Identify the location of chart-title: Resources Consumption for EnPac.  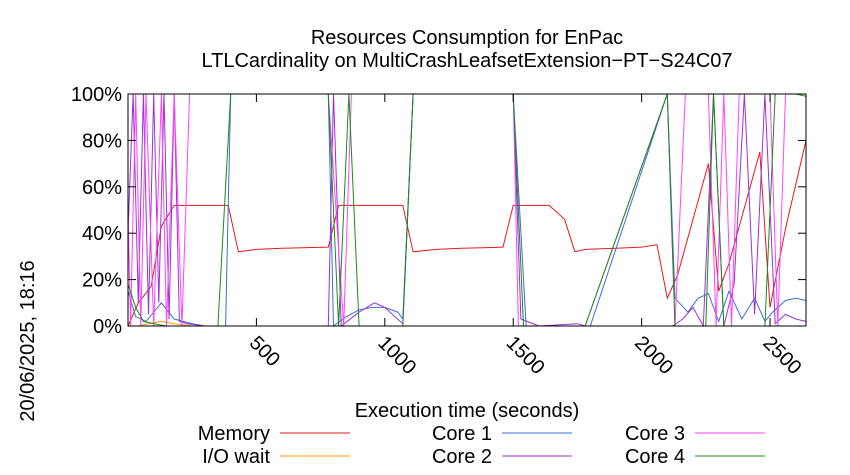
(467, 38).